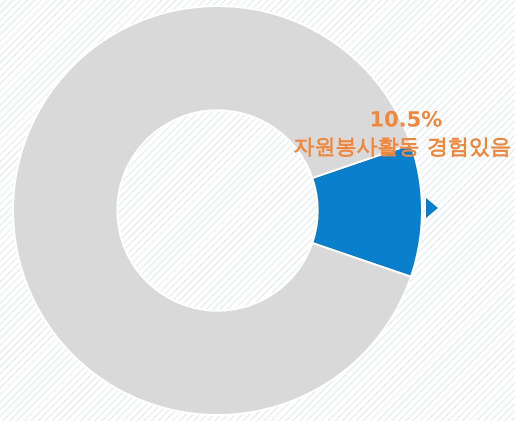 The height and width of the screenshot is (421, 515). What do you see at coordinates (405, 120) in the screenshot?
I see `data-label: 10.5%` at bounding box center [405, 120].